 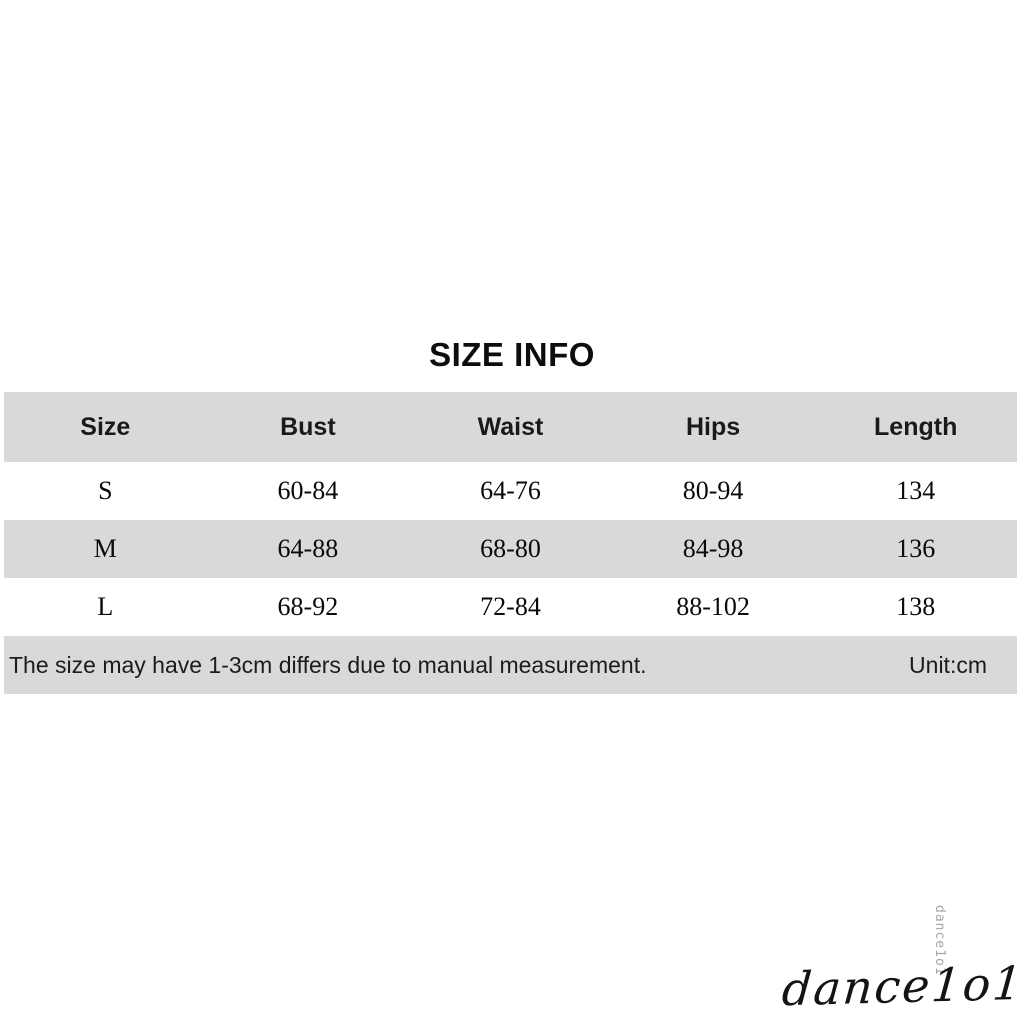 I want to click on cell-length: 136, so click(x=916, y=548).